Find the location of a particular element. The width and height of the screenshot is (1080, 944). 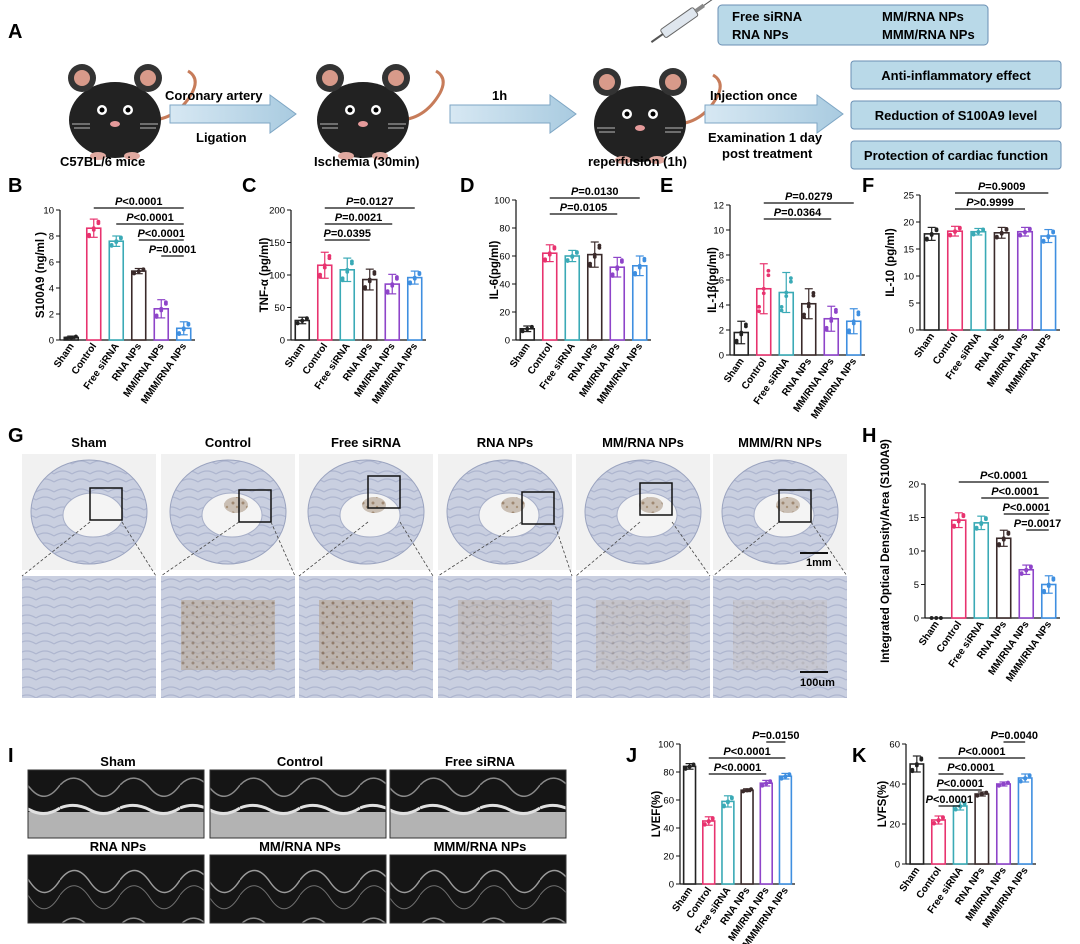

arrow3-bottom-label-2: post treatment is located at coordinates (767, 153).